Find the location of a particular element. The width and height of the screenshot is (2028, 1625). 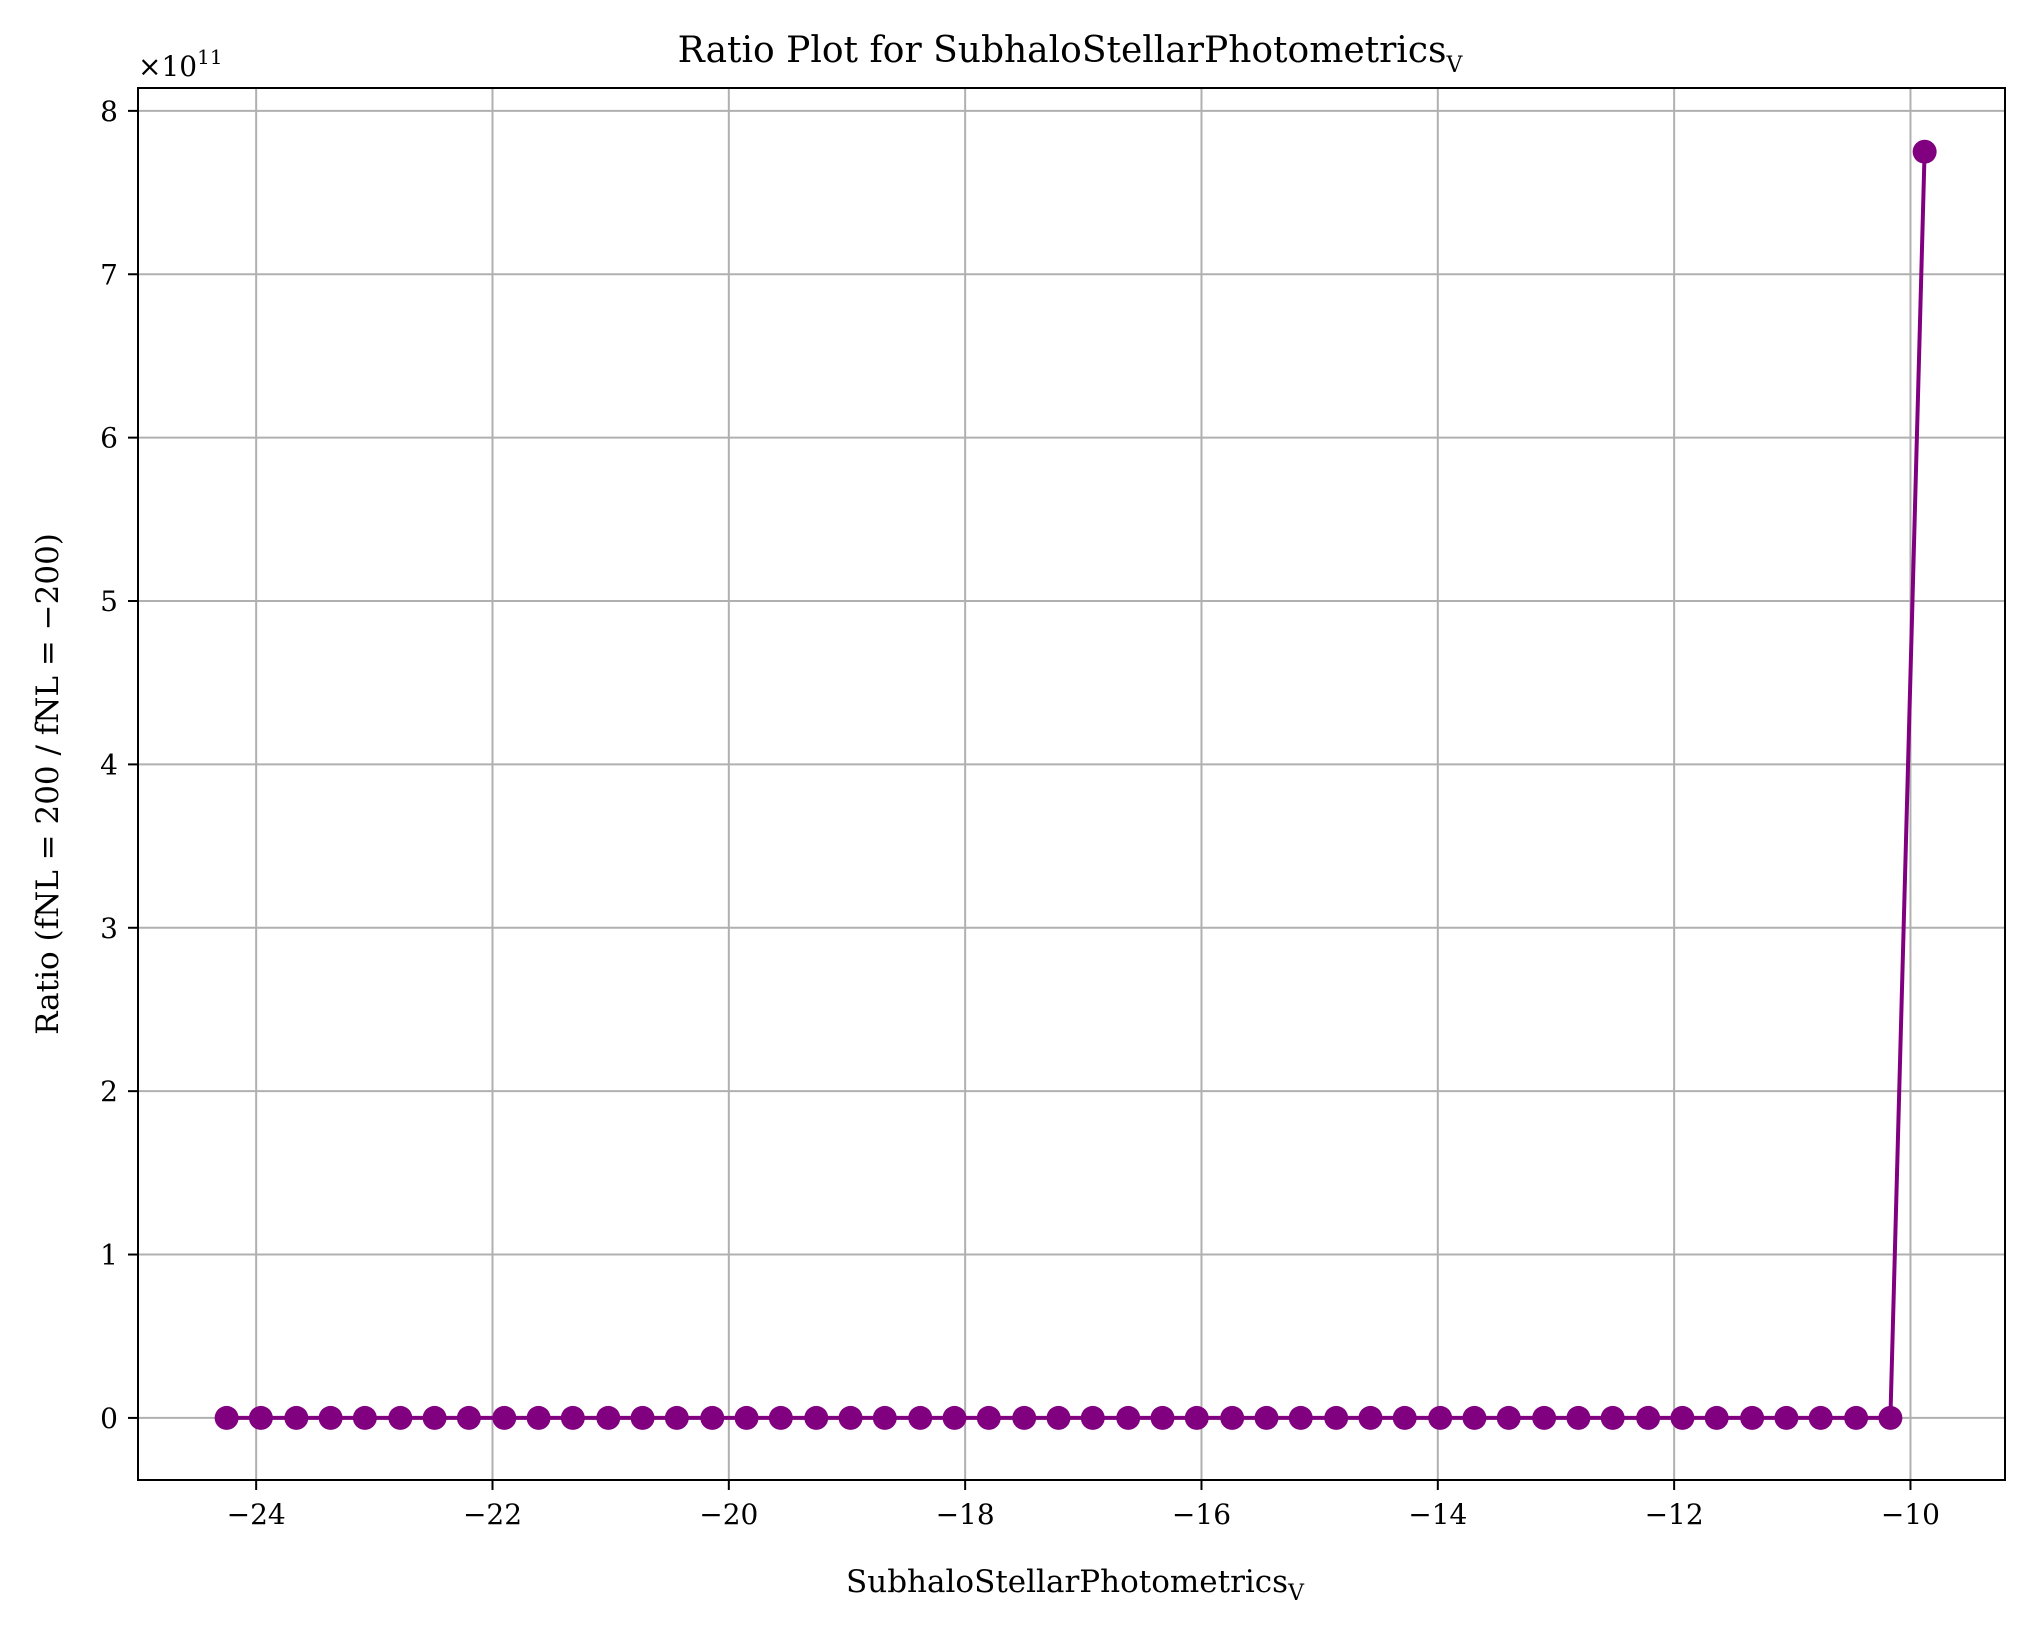

y-tick-label: 0 is located at coordinates (109, 1418).